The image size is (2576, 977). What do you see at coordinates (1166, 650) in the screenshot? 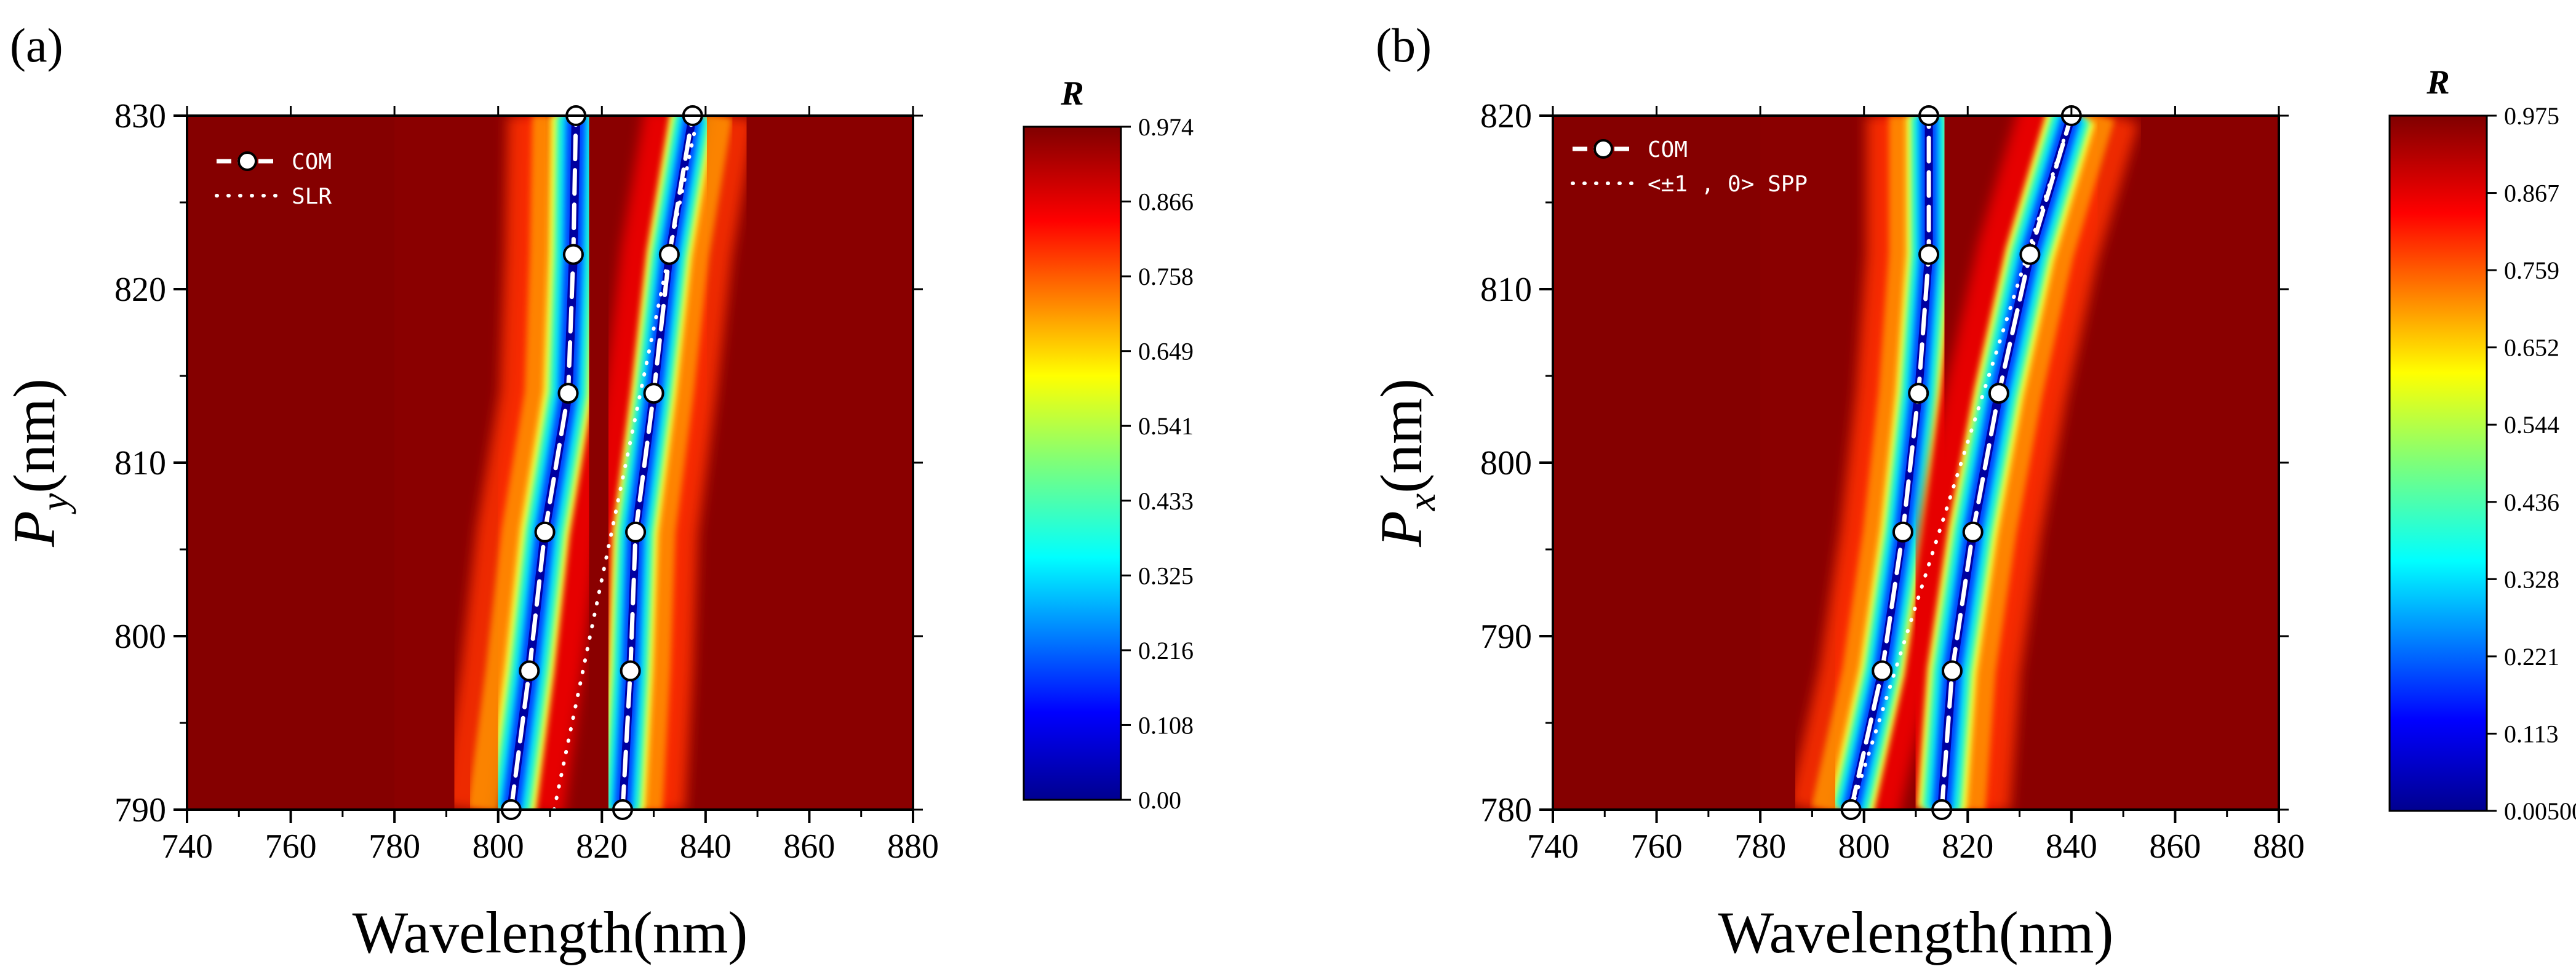
I see `colorbar-tick-label: 0.216` at bounding box center [1166, 650].